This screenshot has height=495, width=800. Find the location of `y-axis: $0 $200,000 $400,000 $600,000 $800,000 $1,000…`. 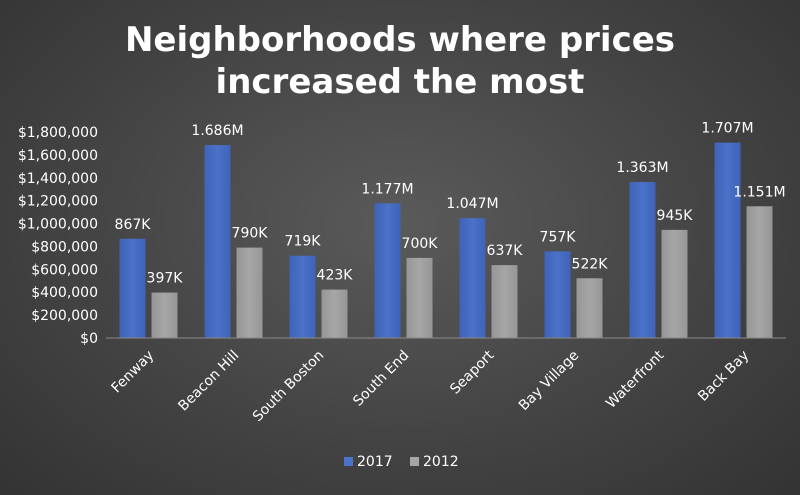

y-axis: $0 $200,000 $400,000 $600,000 $800,000 $1,000… is located at coordinates (58, 236).